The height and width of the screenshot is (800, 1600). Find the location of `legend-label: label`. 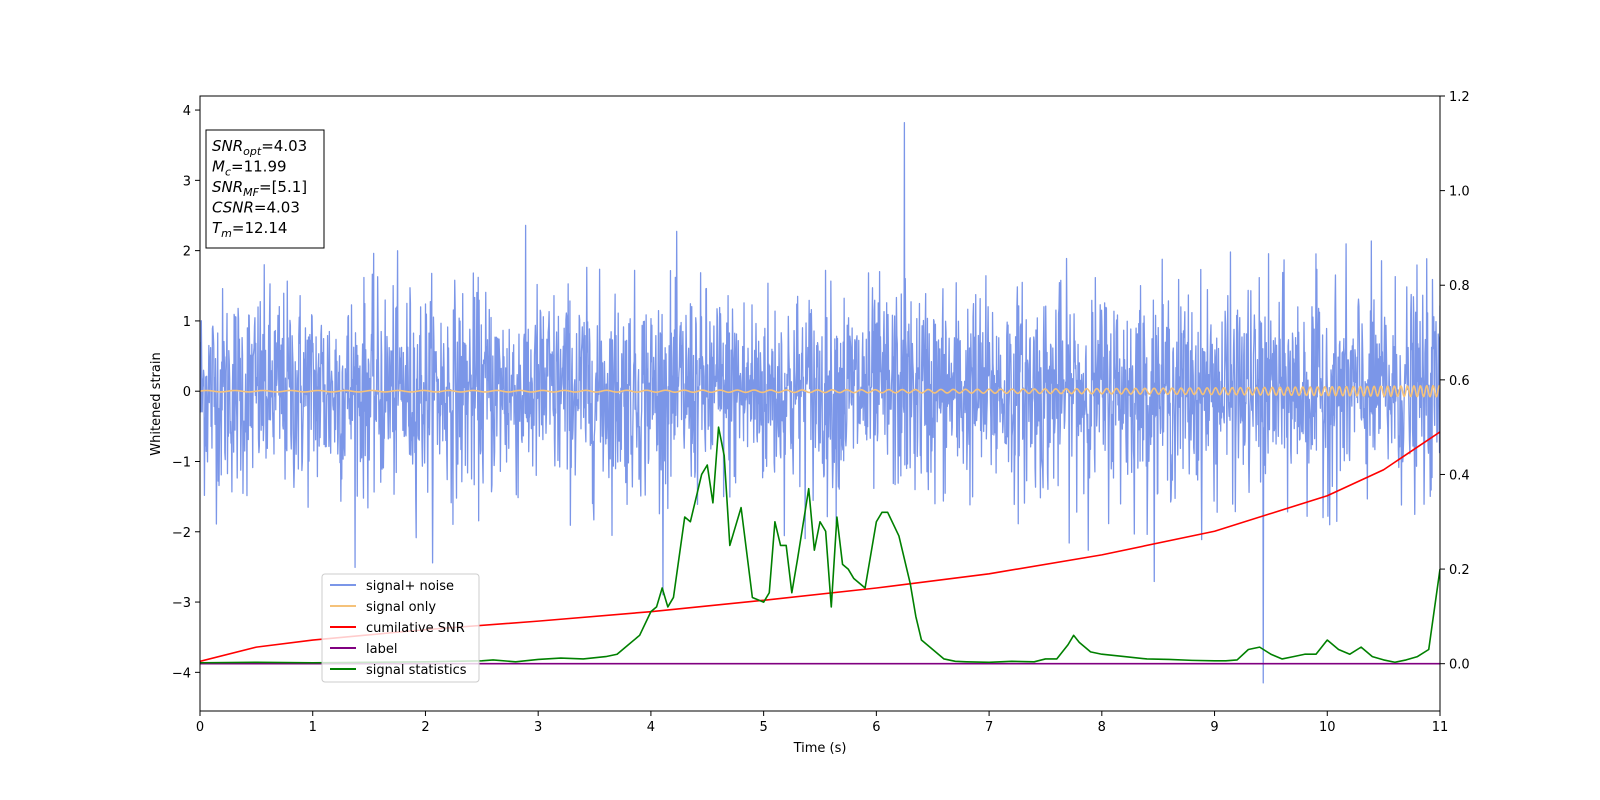

legend-label: label is located at coordinates (381, 649).